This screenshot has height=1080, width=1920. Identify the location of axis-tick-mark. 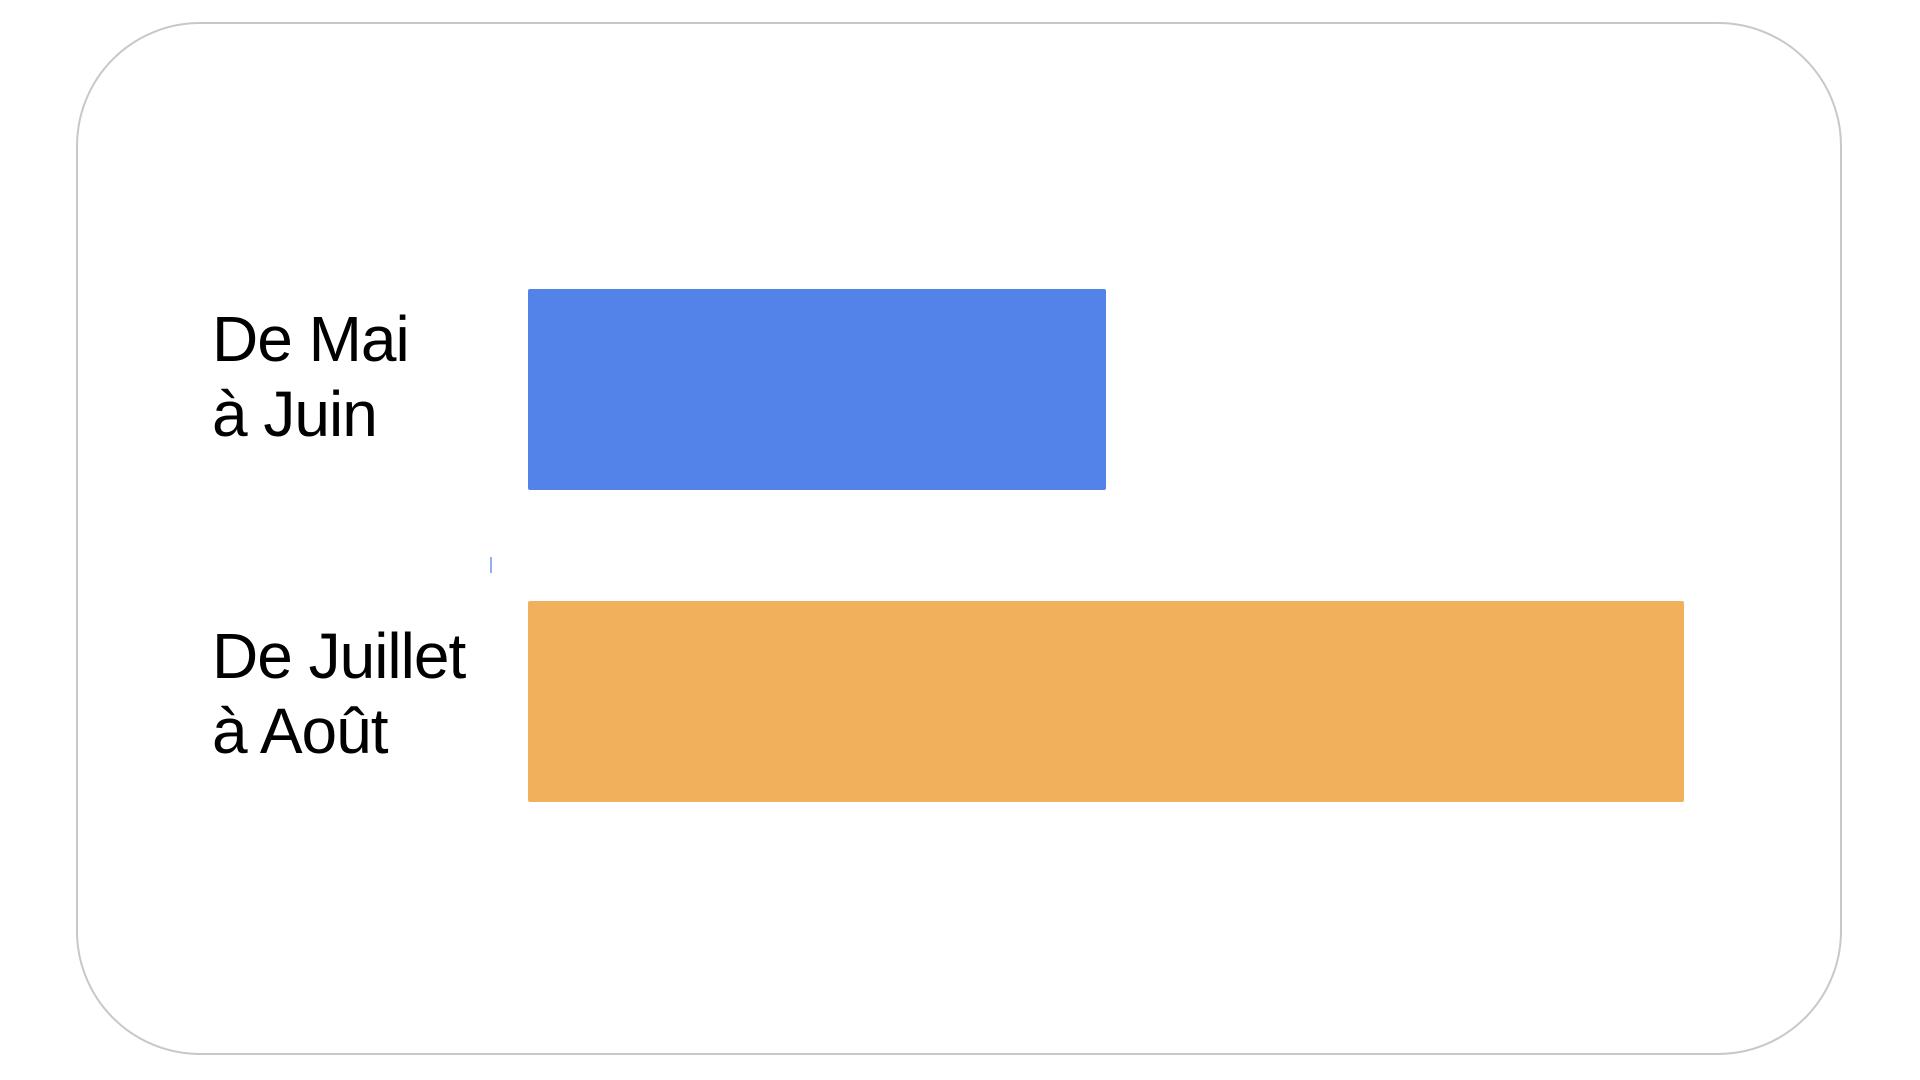
(491, 565).